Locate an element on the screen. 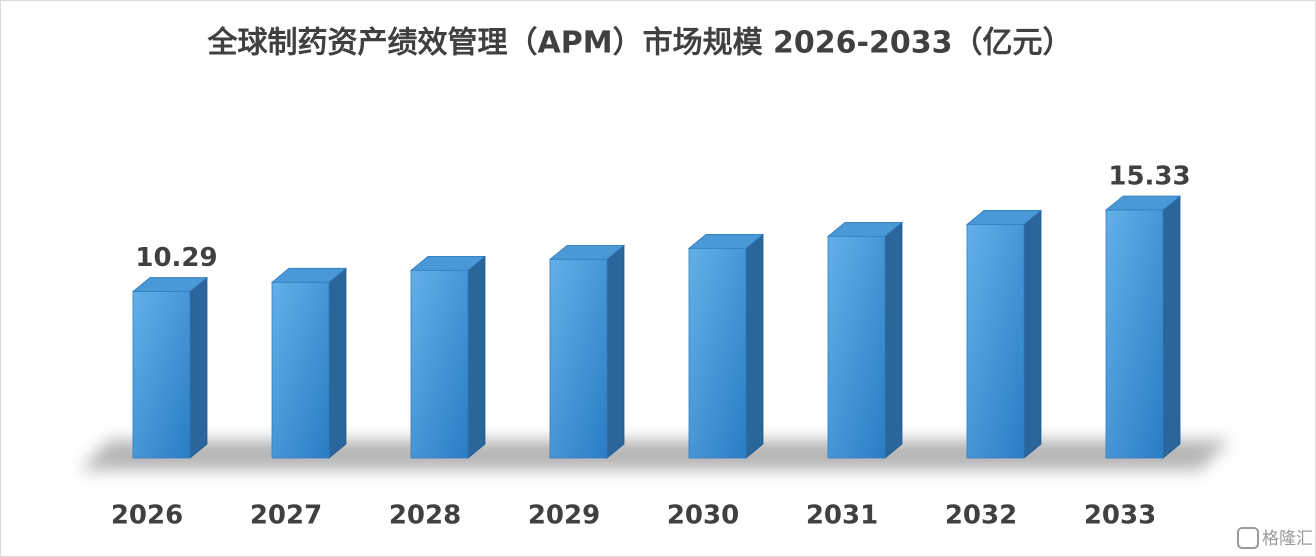 This screenshot has width=1316, height=557. x-tick-label: 2033 is located at coordinates (1120, 516).